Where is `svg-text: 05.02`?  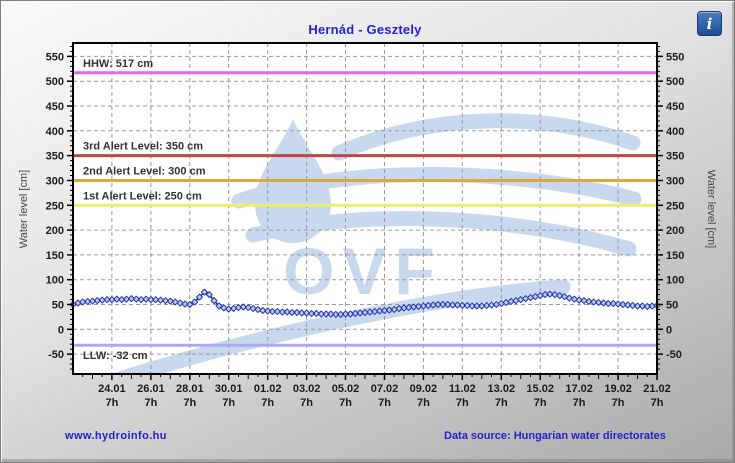 svg-text: 05.02 is located at coordinates (346, 389).